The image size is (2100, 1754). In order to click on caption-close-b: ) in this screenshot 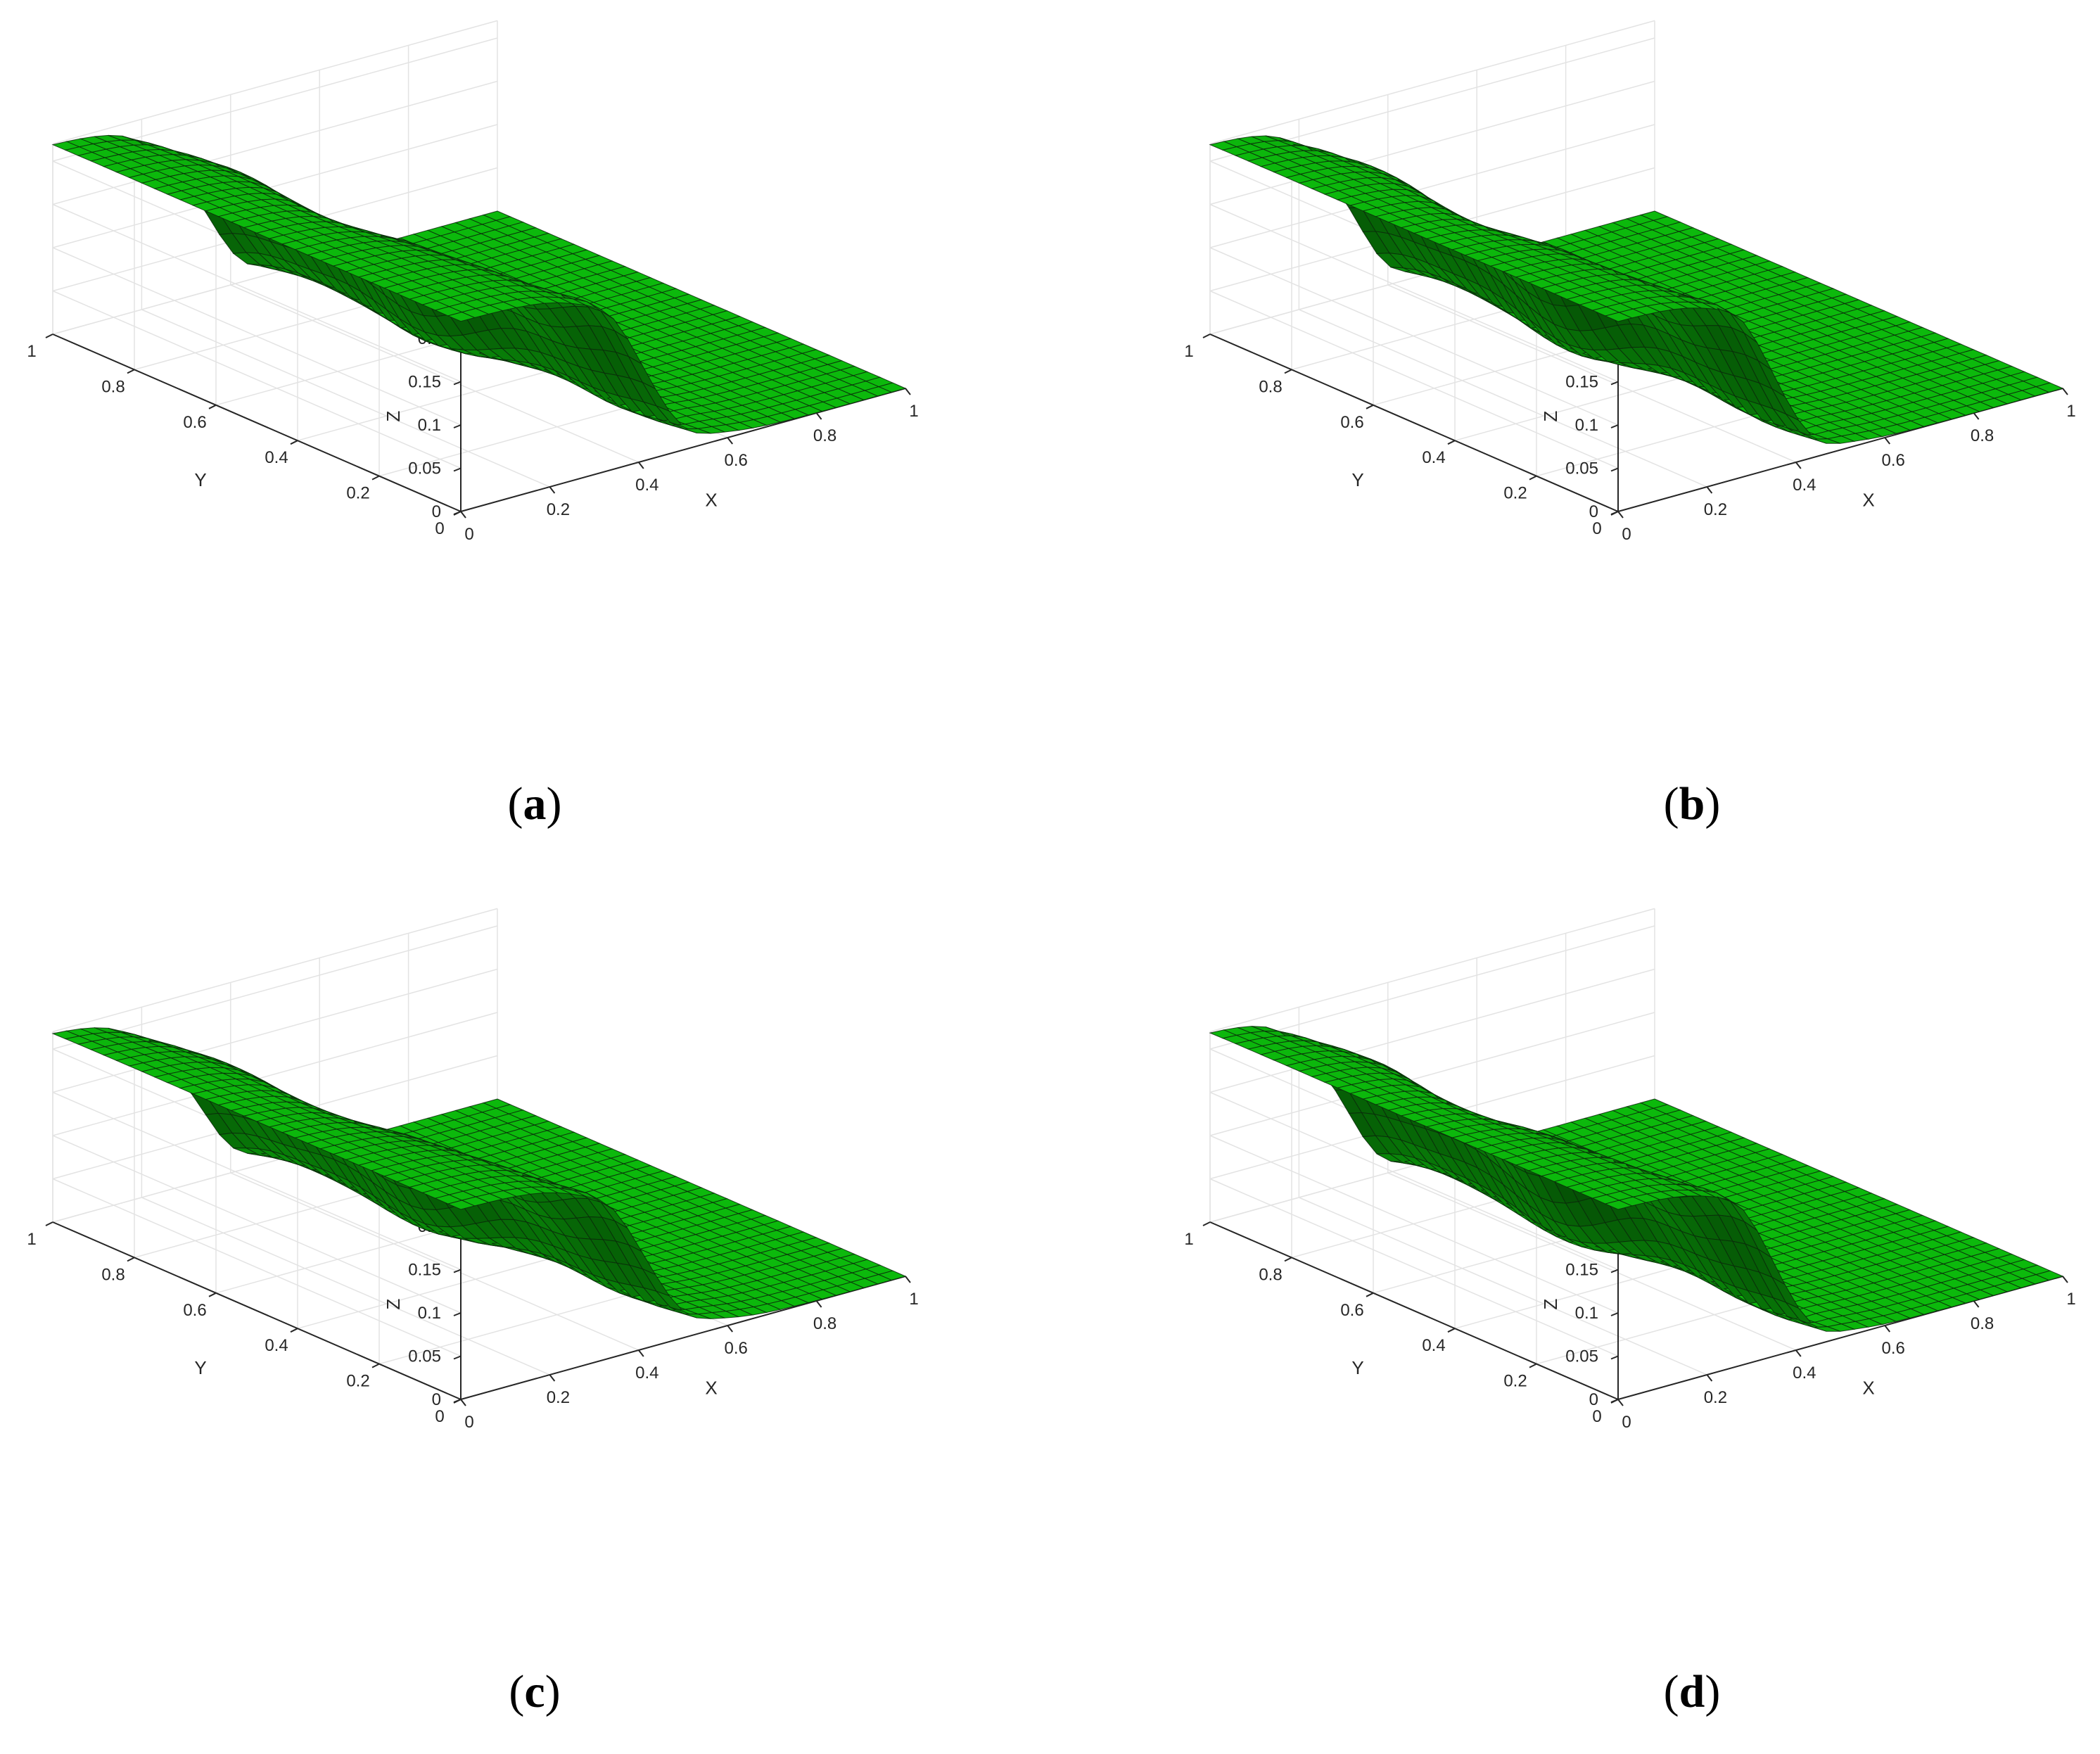, I will do `click(1713, 804)`.